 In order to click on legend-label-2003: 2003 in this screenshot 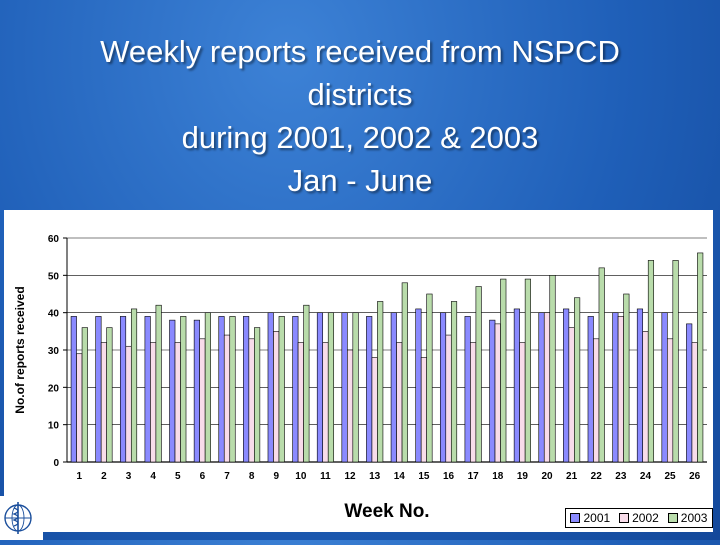, I will do `click(694, 518)`.